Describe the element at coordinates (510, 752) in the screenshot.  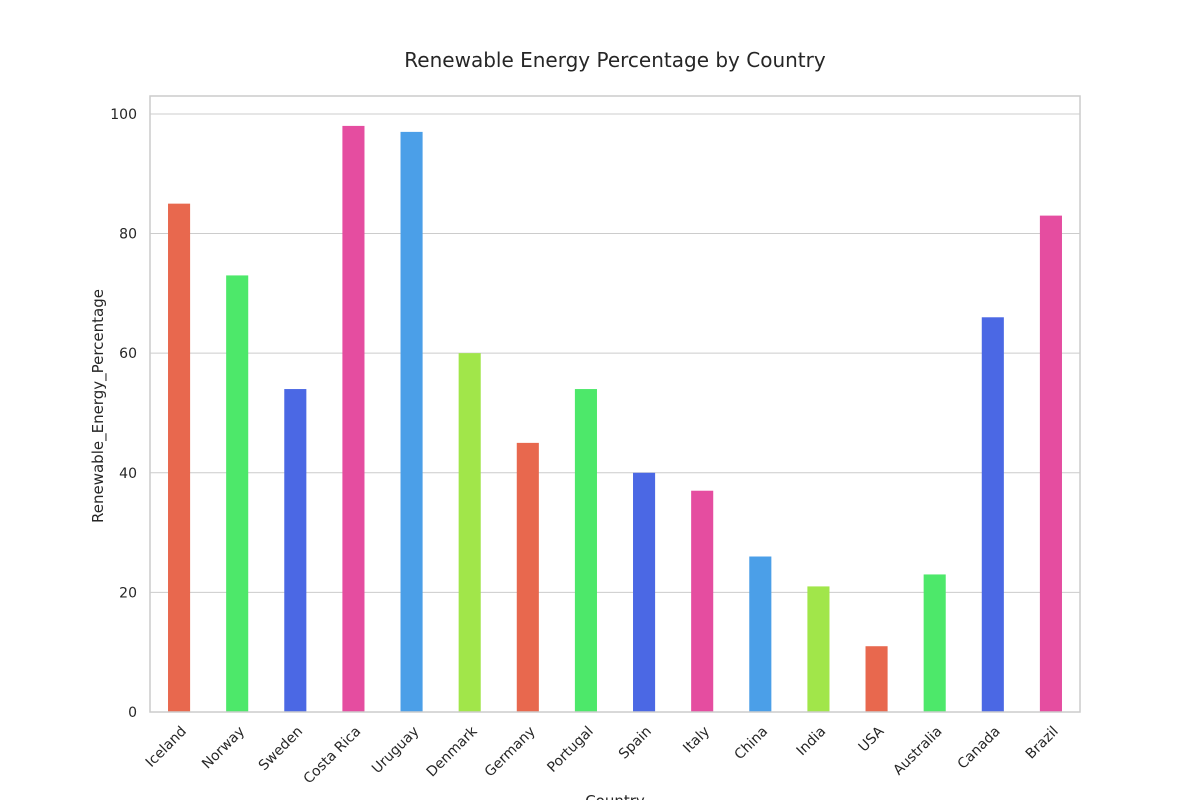
I see `x-tick-label: Germany` at that location.